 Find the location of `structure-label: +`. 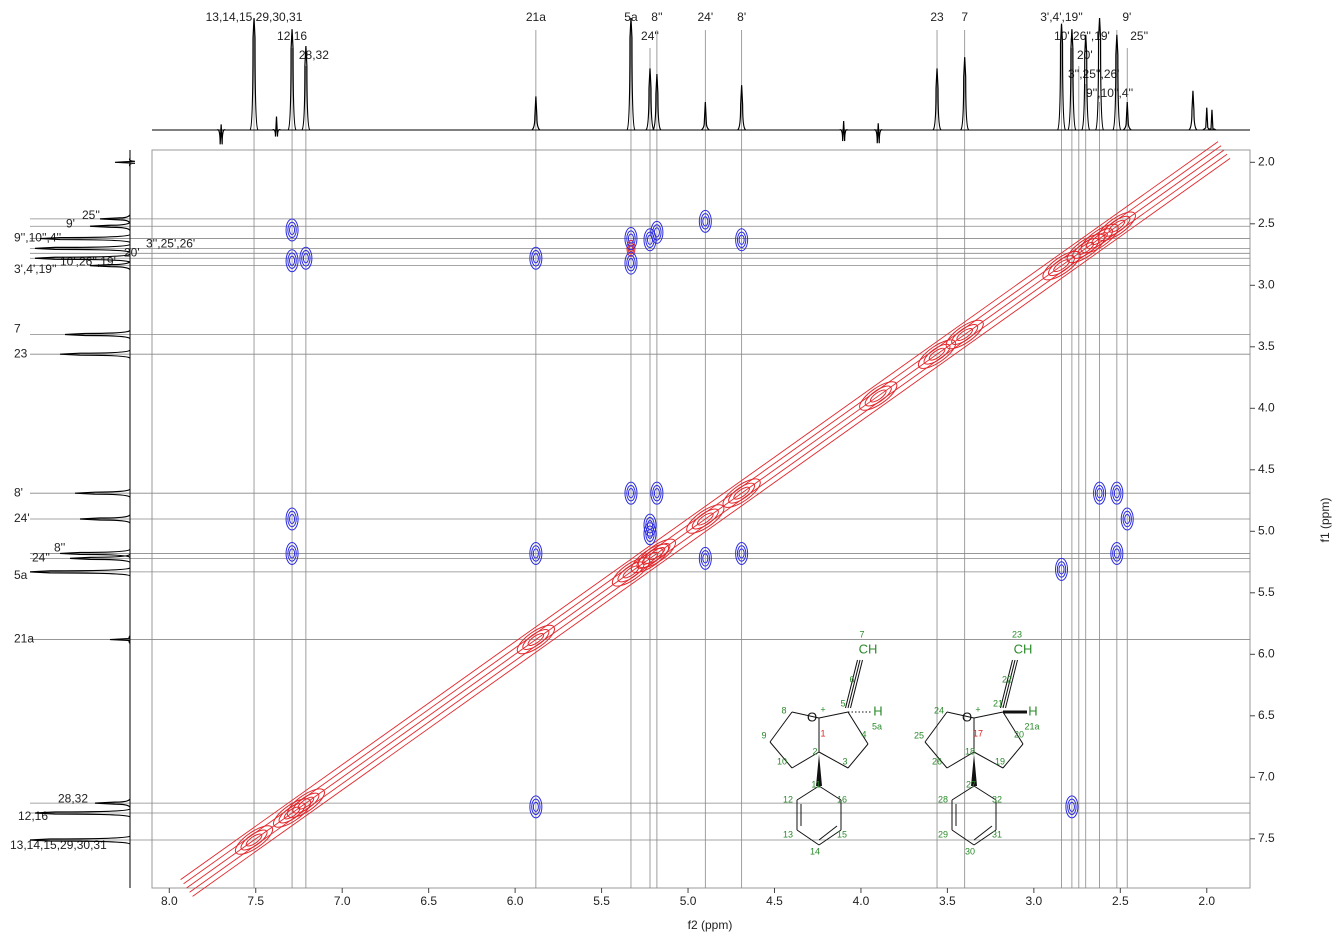

structure-label: + is located at coordinates (977, 709).